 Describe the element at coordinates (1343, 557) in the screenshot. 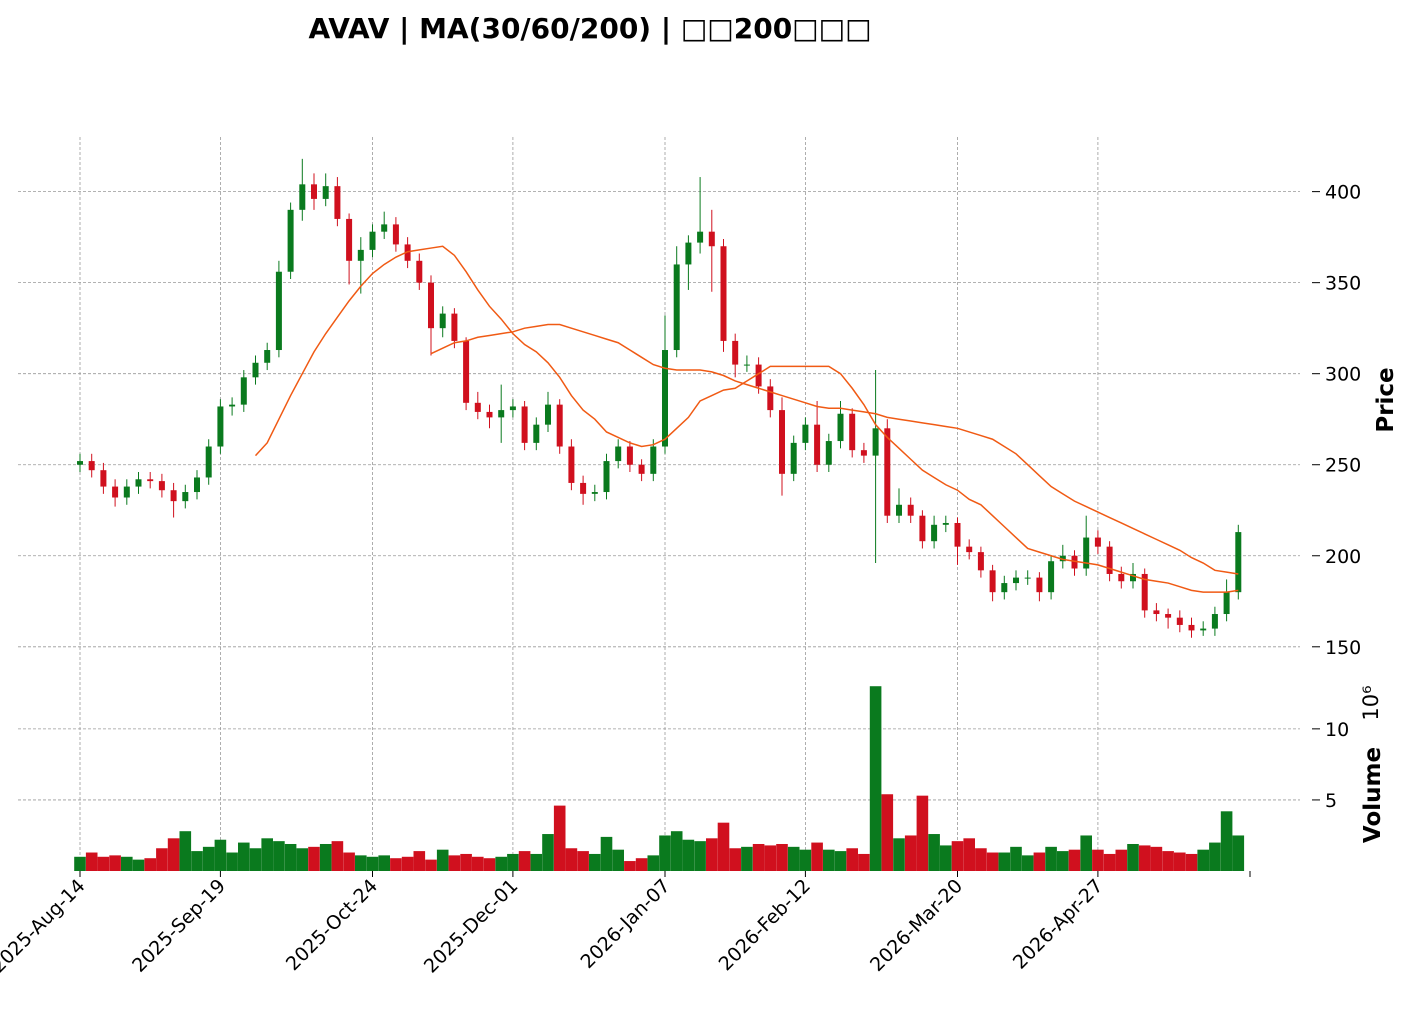

I see `y-tick-label: 200` at that location.